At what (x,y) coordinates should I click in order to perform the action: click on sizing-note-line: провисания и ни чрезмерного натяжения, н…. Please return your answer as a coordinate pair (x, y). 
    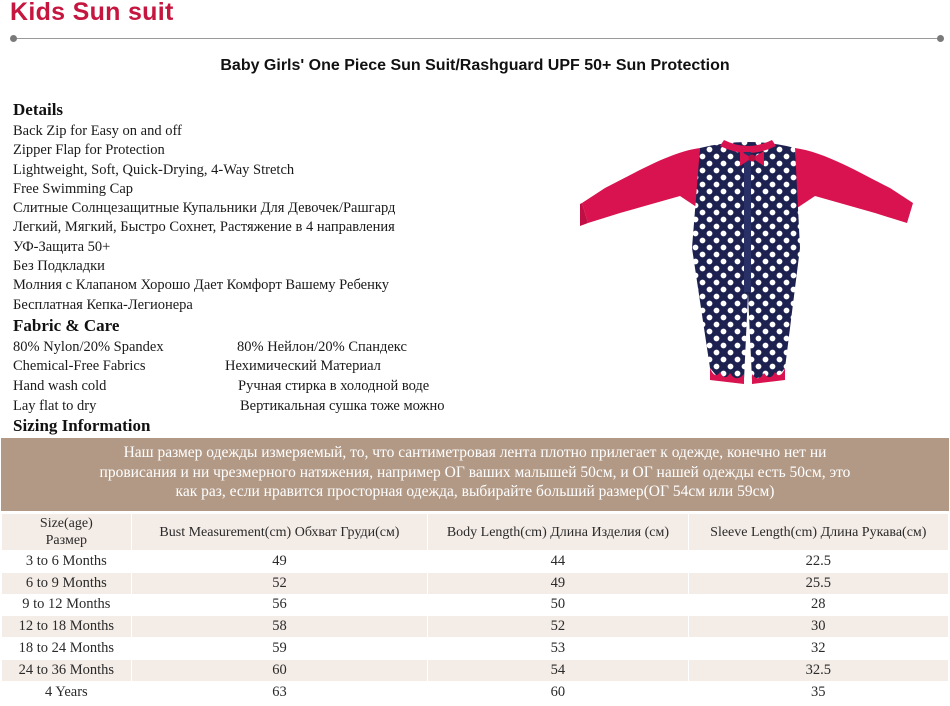
    Looking at the image, I should click on (475, 472).